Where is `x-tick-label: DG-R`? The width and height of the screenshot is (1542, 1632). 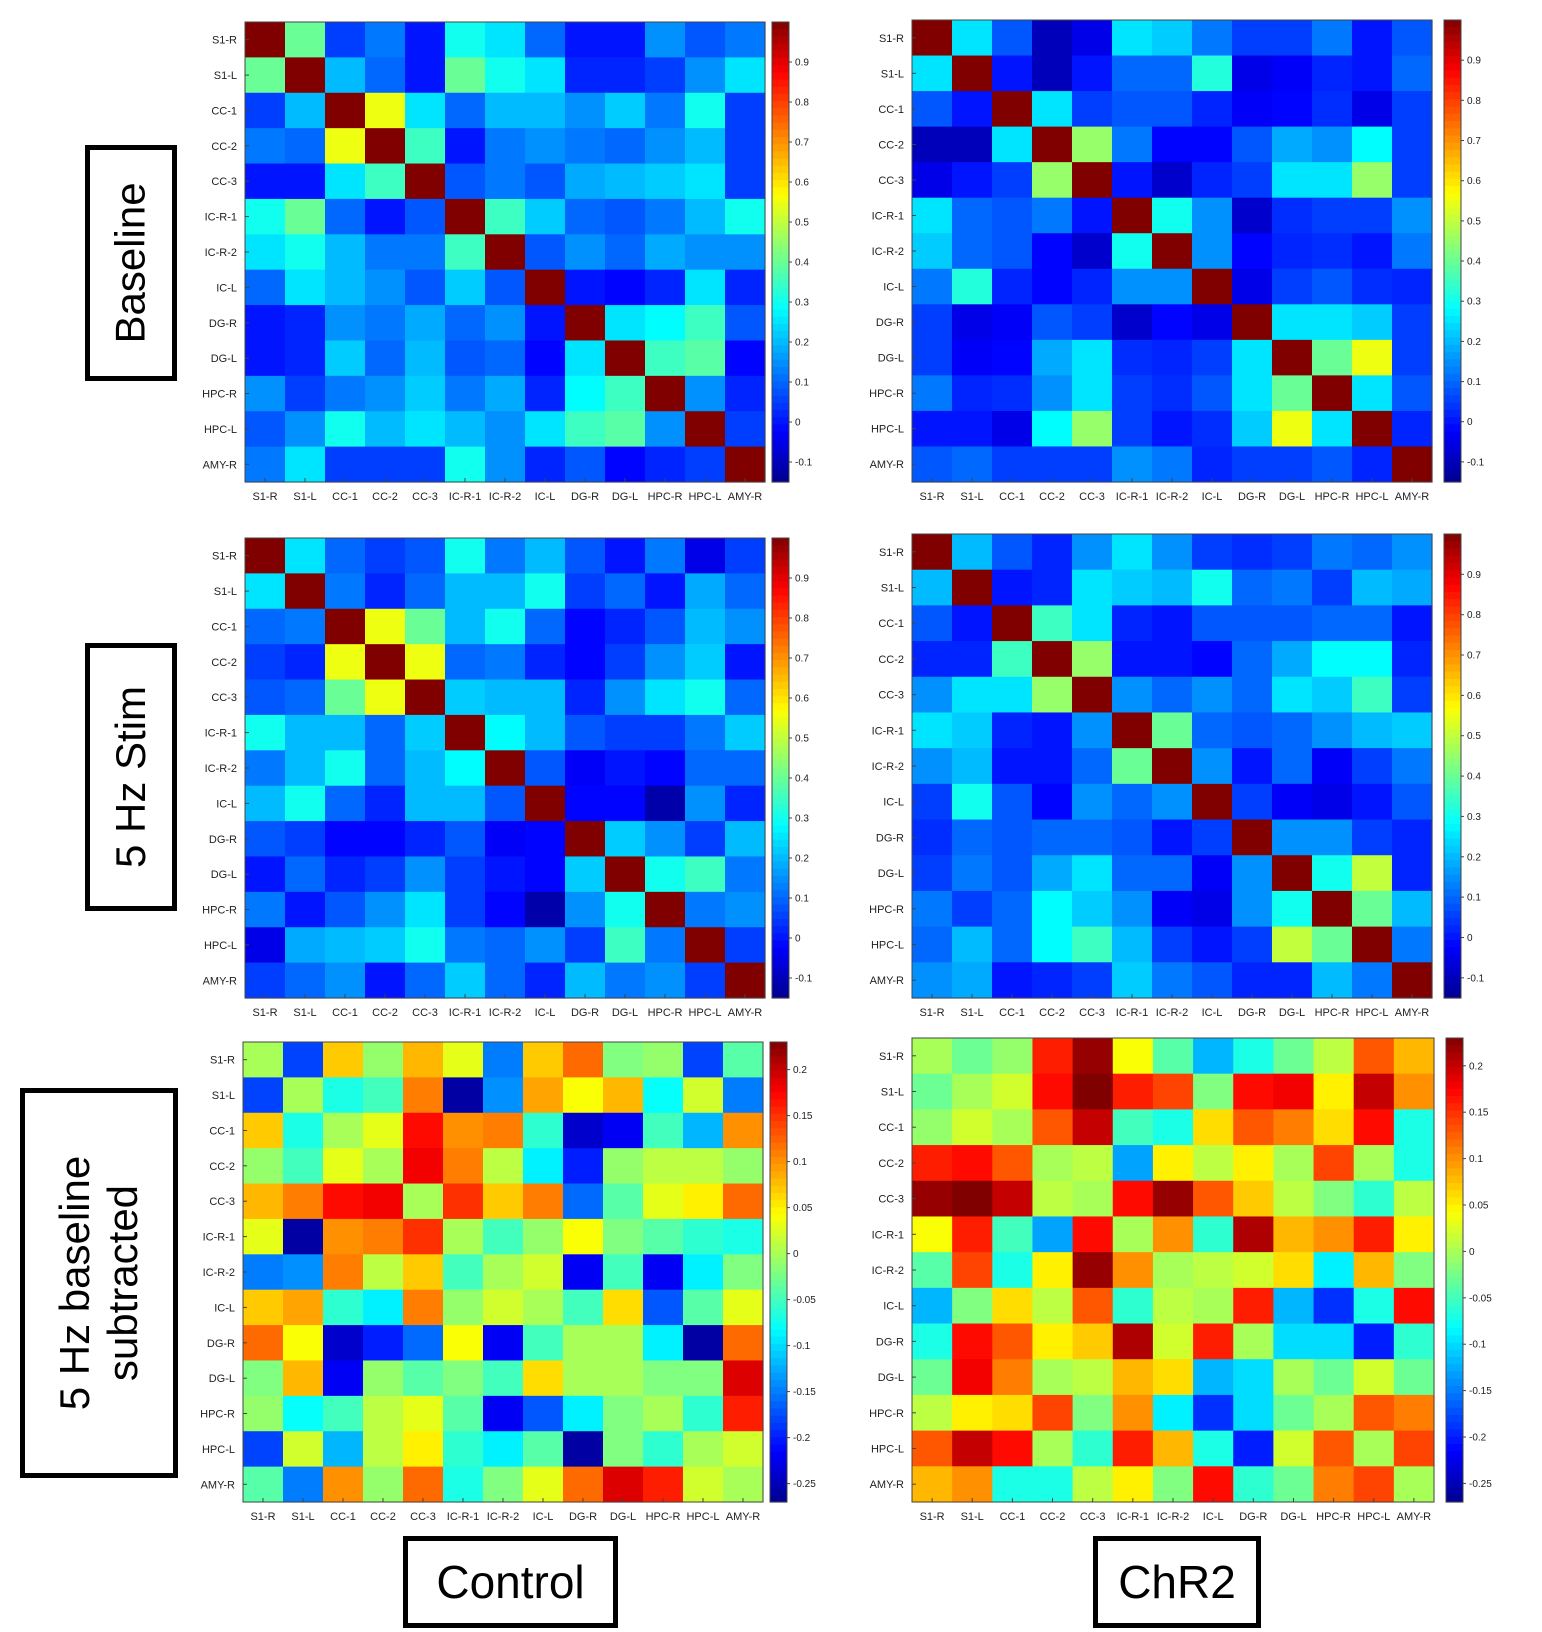
x-tick-label: DG-R is located at coordinates (583, 1517).